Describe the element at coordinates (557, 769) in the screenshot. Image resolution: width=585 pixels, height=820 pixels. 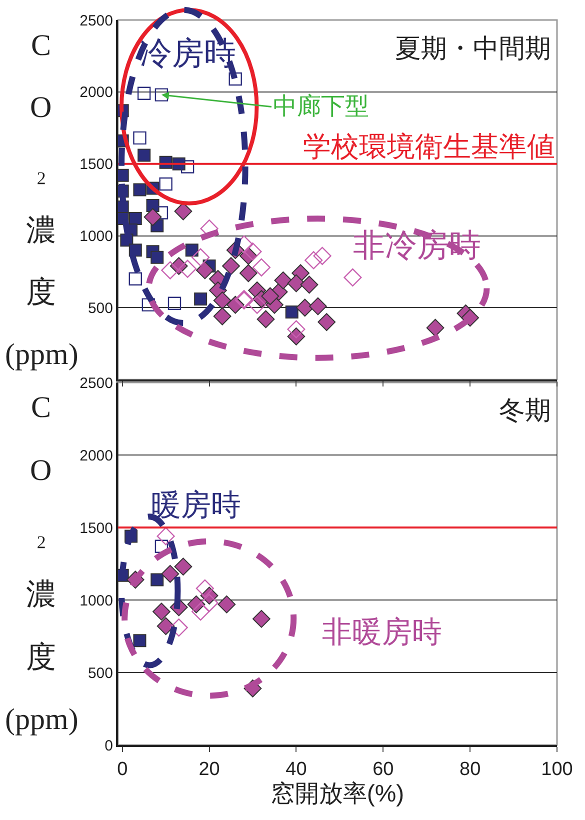
I see `x-tick-label: 100` at that location.